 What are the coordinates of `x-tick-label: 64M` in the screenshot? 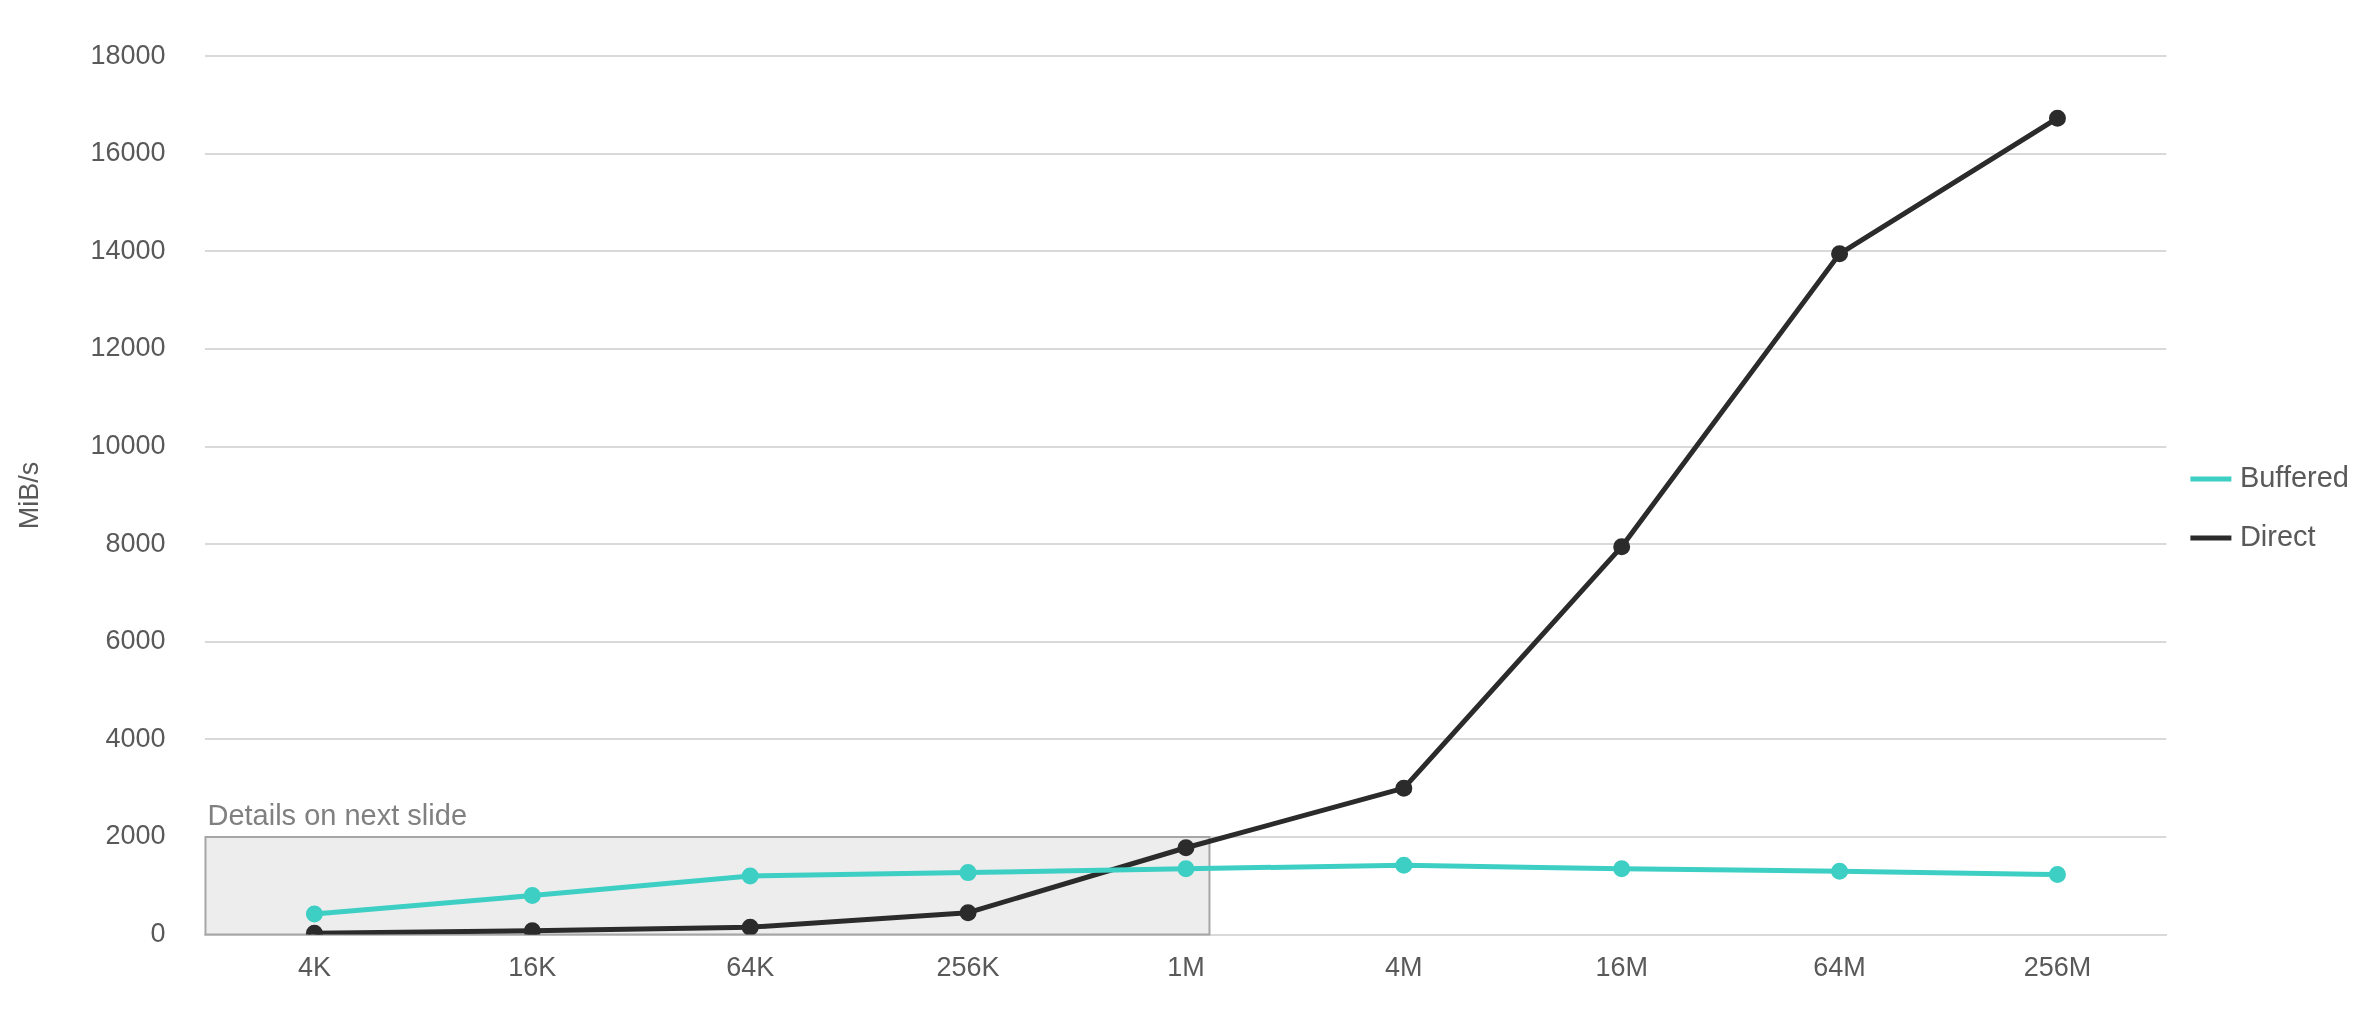 It's located at (1839, 967).